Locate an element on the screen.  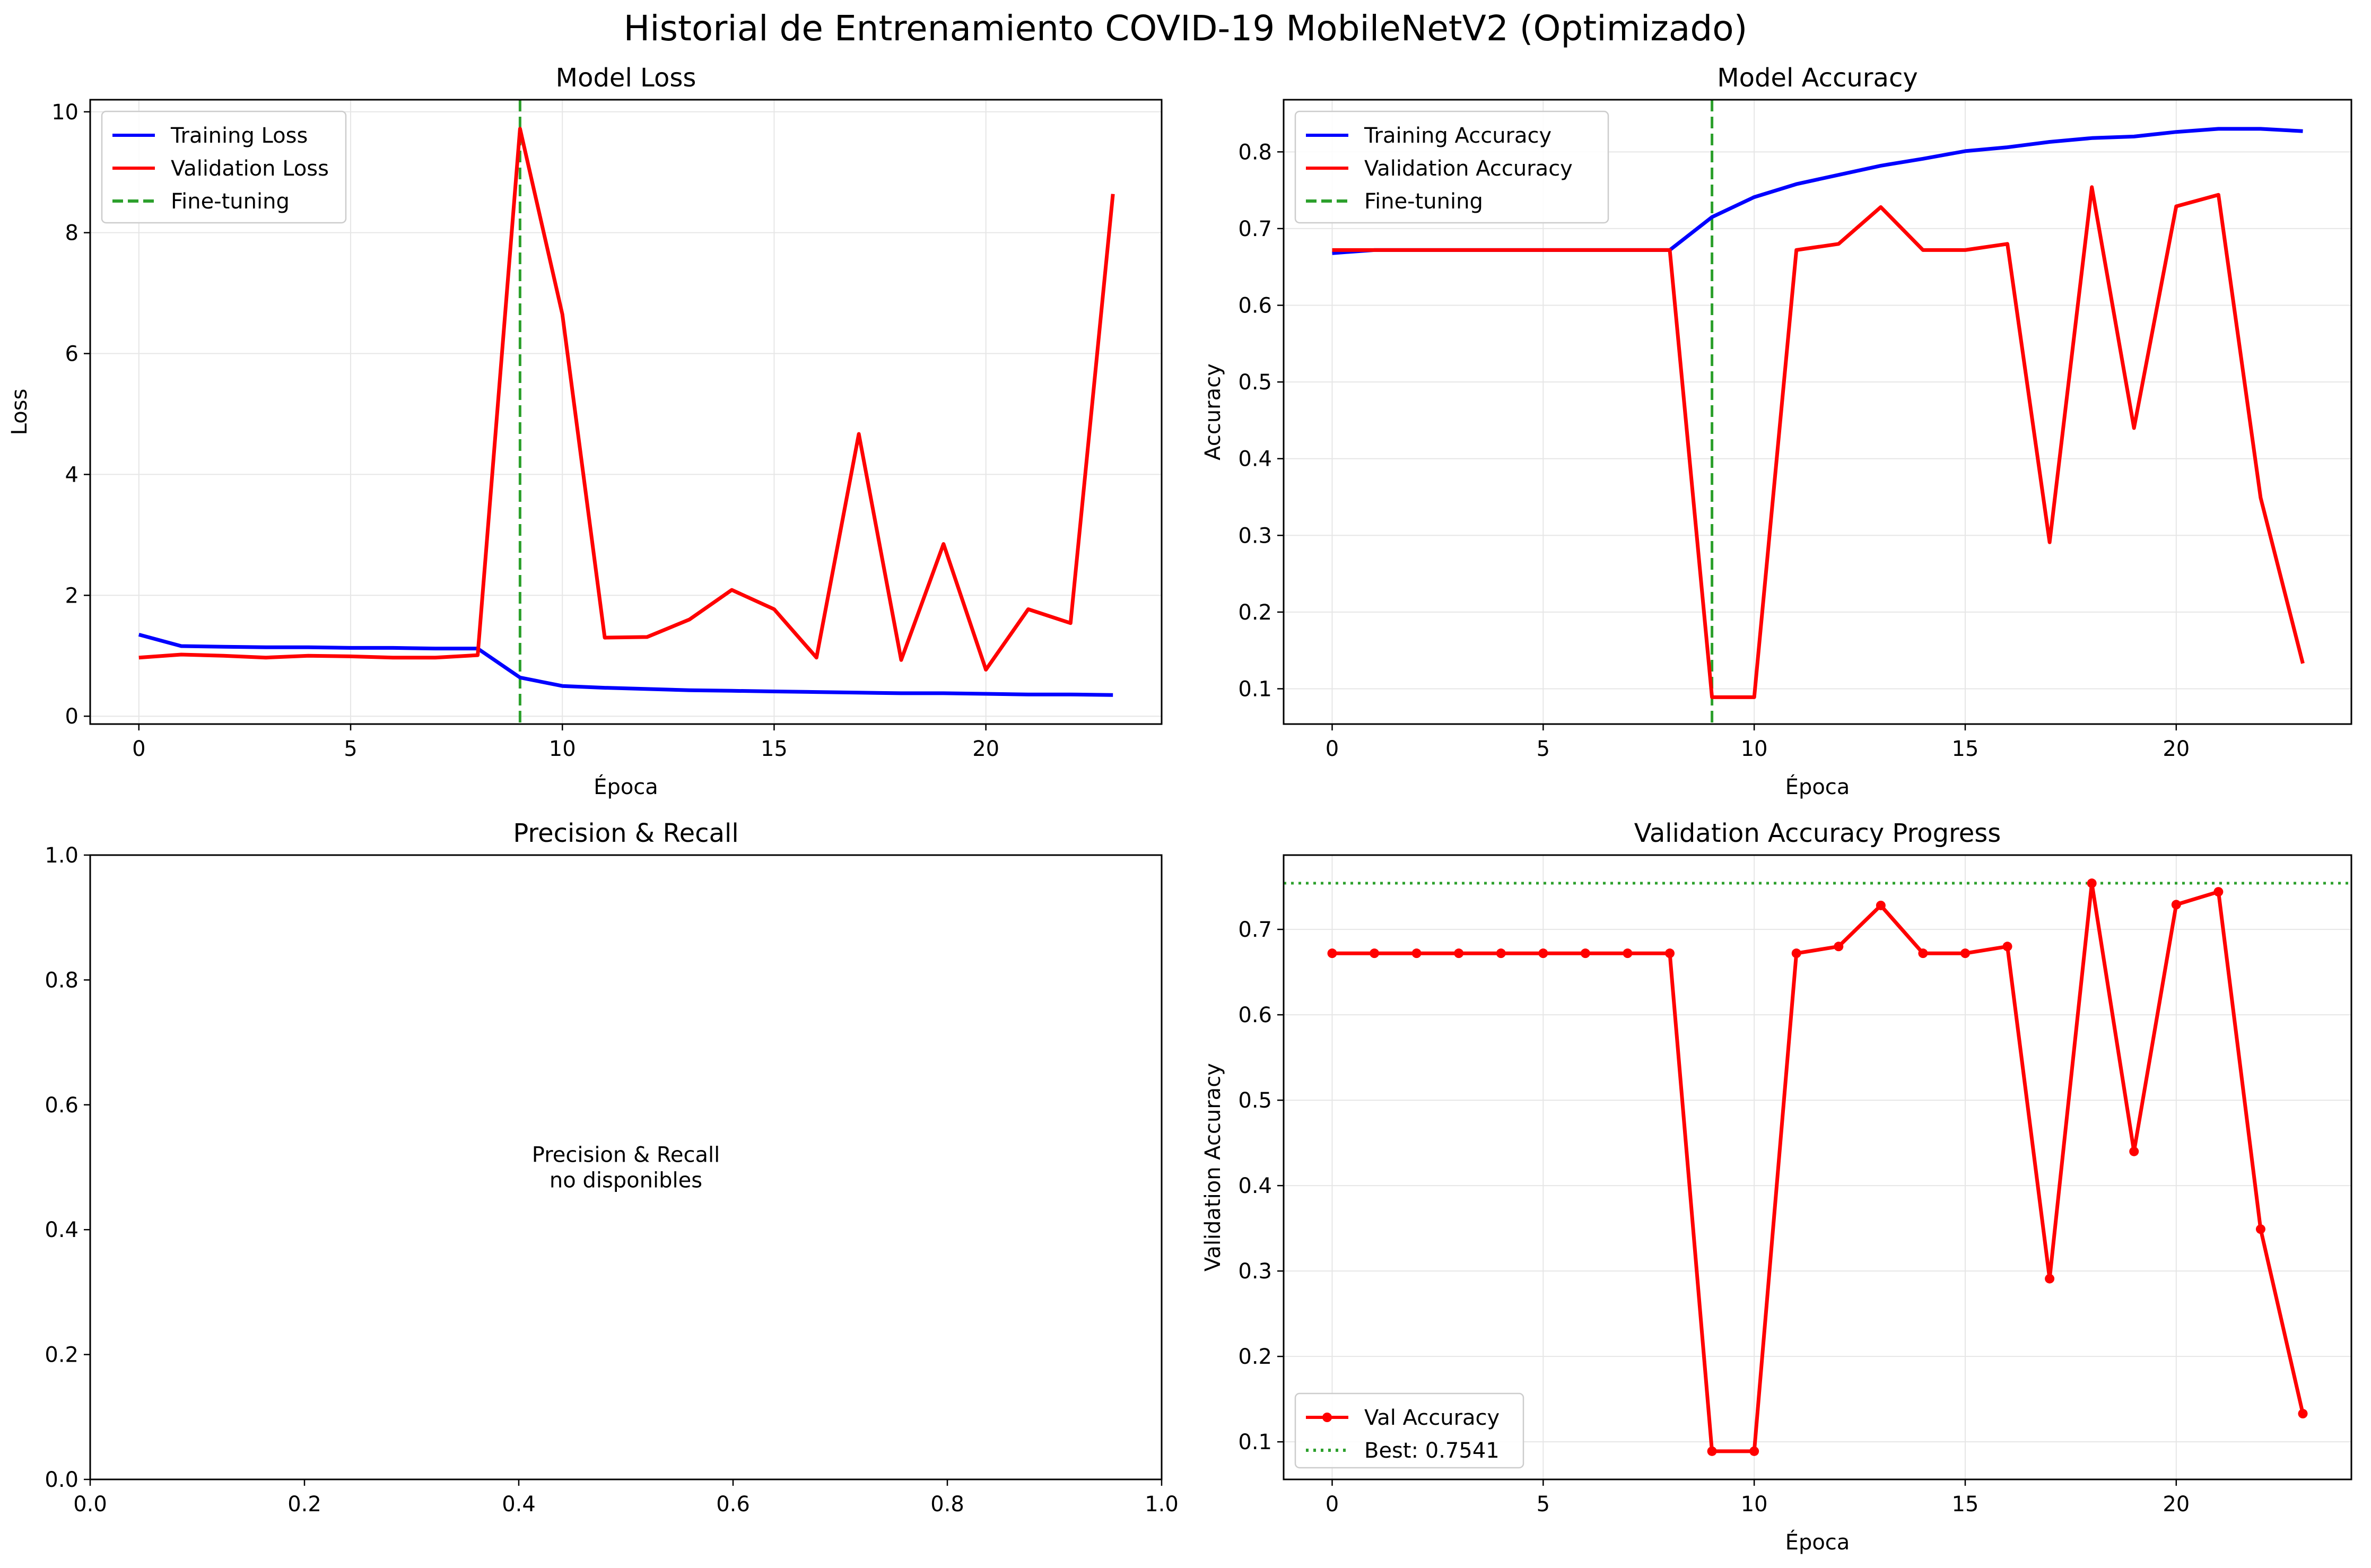
y-axis-label: Accuracy is located at coordinates (1213, 412).